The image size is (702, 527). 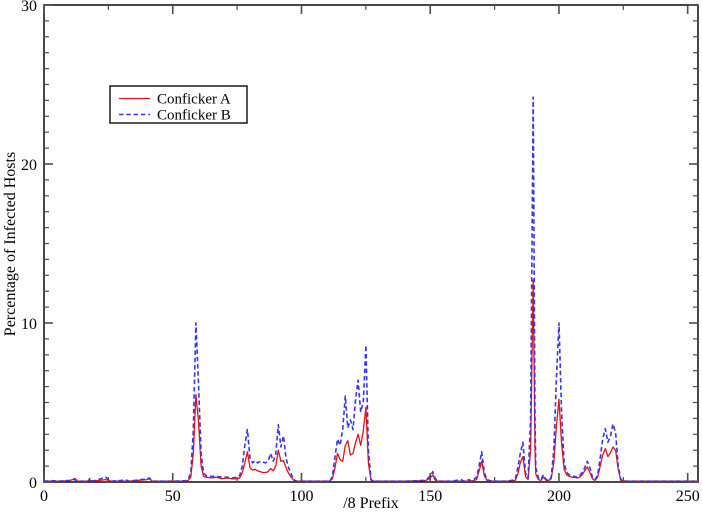 I want to click on legend: Conficker A Conficker B, so click(x=178, y=104).